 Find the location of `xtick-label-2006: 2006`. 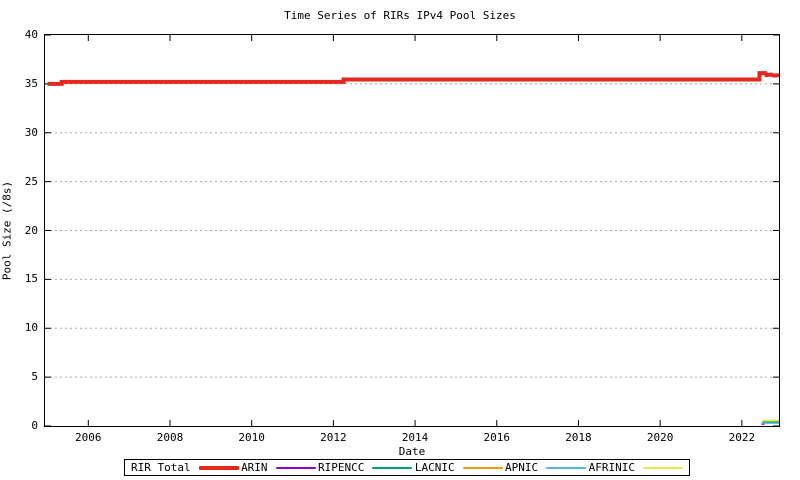

xtick-label-2006: 2006 is located at coordinates (88, 437).